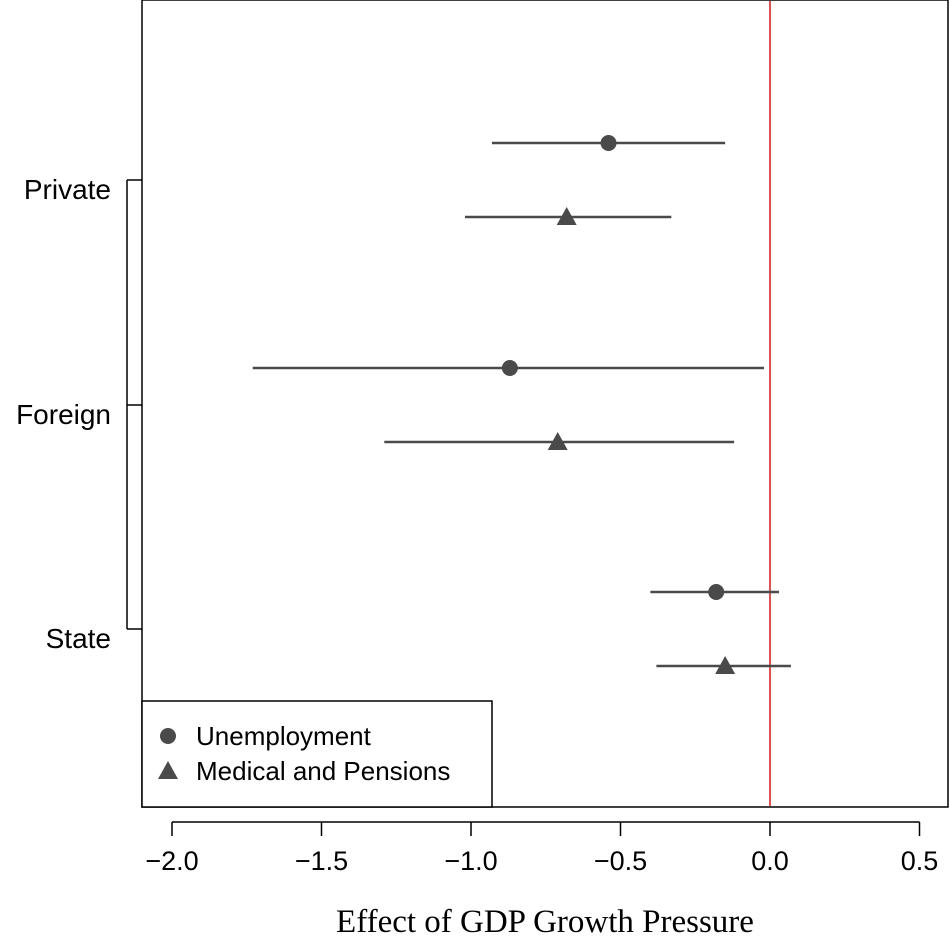 The width and height of the screenshot is (950, 939). What do you see at coordinates (78, 638) in the screenshot?
I see `y-category-label: State` at bounding box center [78, 638].